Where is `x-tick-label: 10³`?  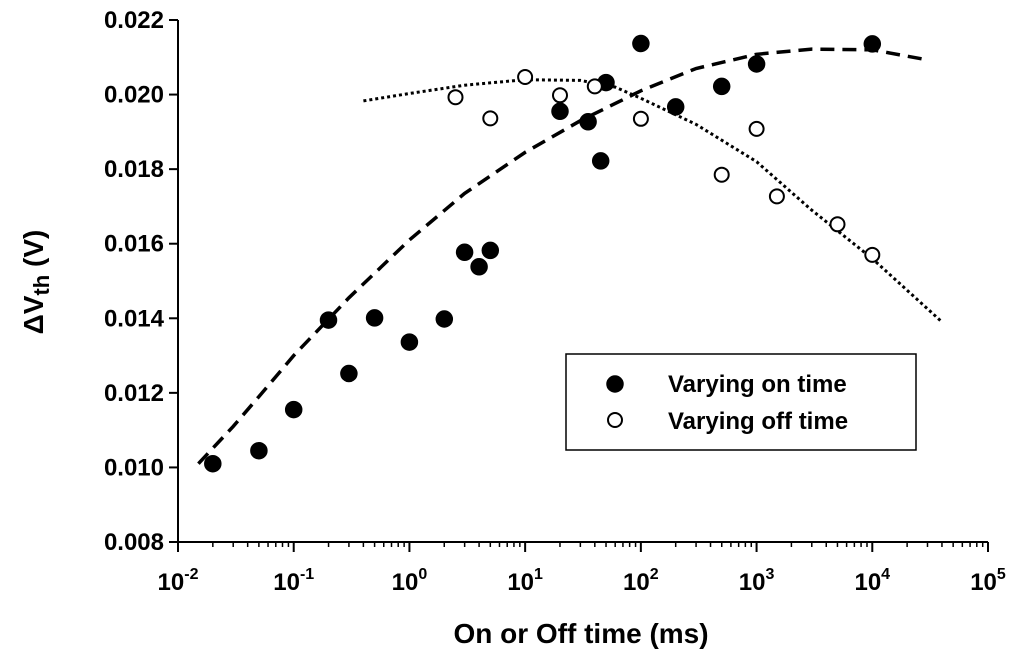 x-tick-label: 10³ is located at coordinates (757, 581).